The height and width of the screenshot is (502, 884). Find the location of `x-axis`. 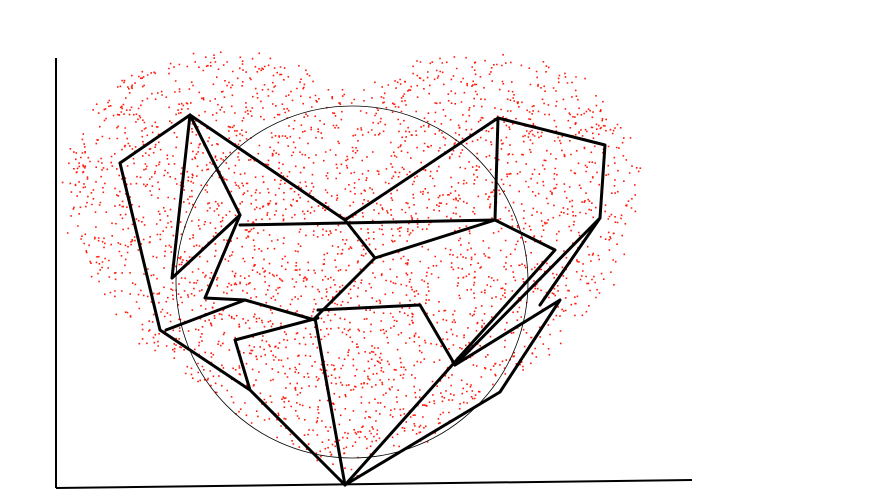

x-axis is located at coordinates (374, 484).